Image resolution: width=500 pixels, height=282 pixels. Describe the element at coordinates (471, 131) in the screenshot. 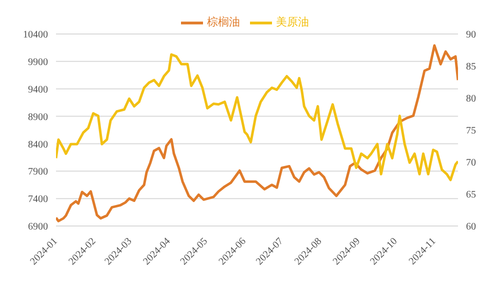

I see `y2-tick-label: 75` at that location.